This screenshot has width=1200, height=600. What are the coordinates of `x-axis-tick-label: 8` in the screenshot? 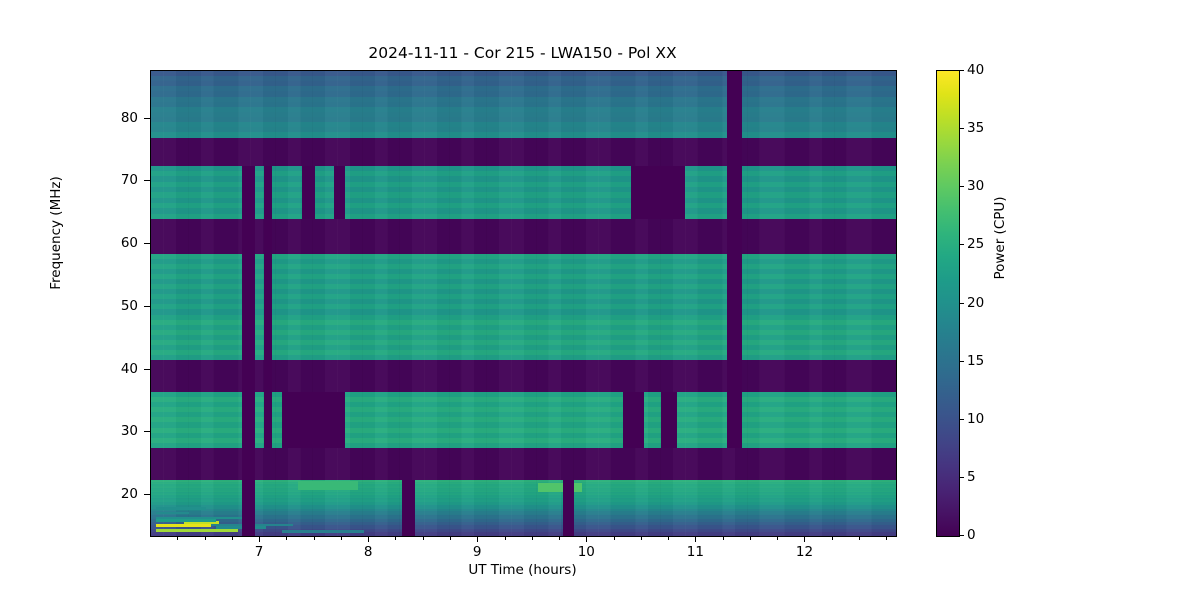 It's located at (368, 552).